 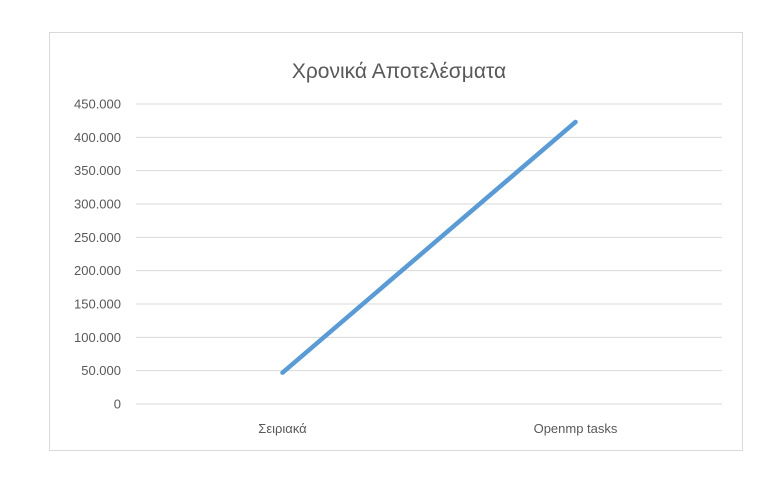 I want to click on y-tick-label-2: 100.000, so click(x=97, y=337).